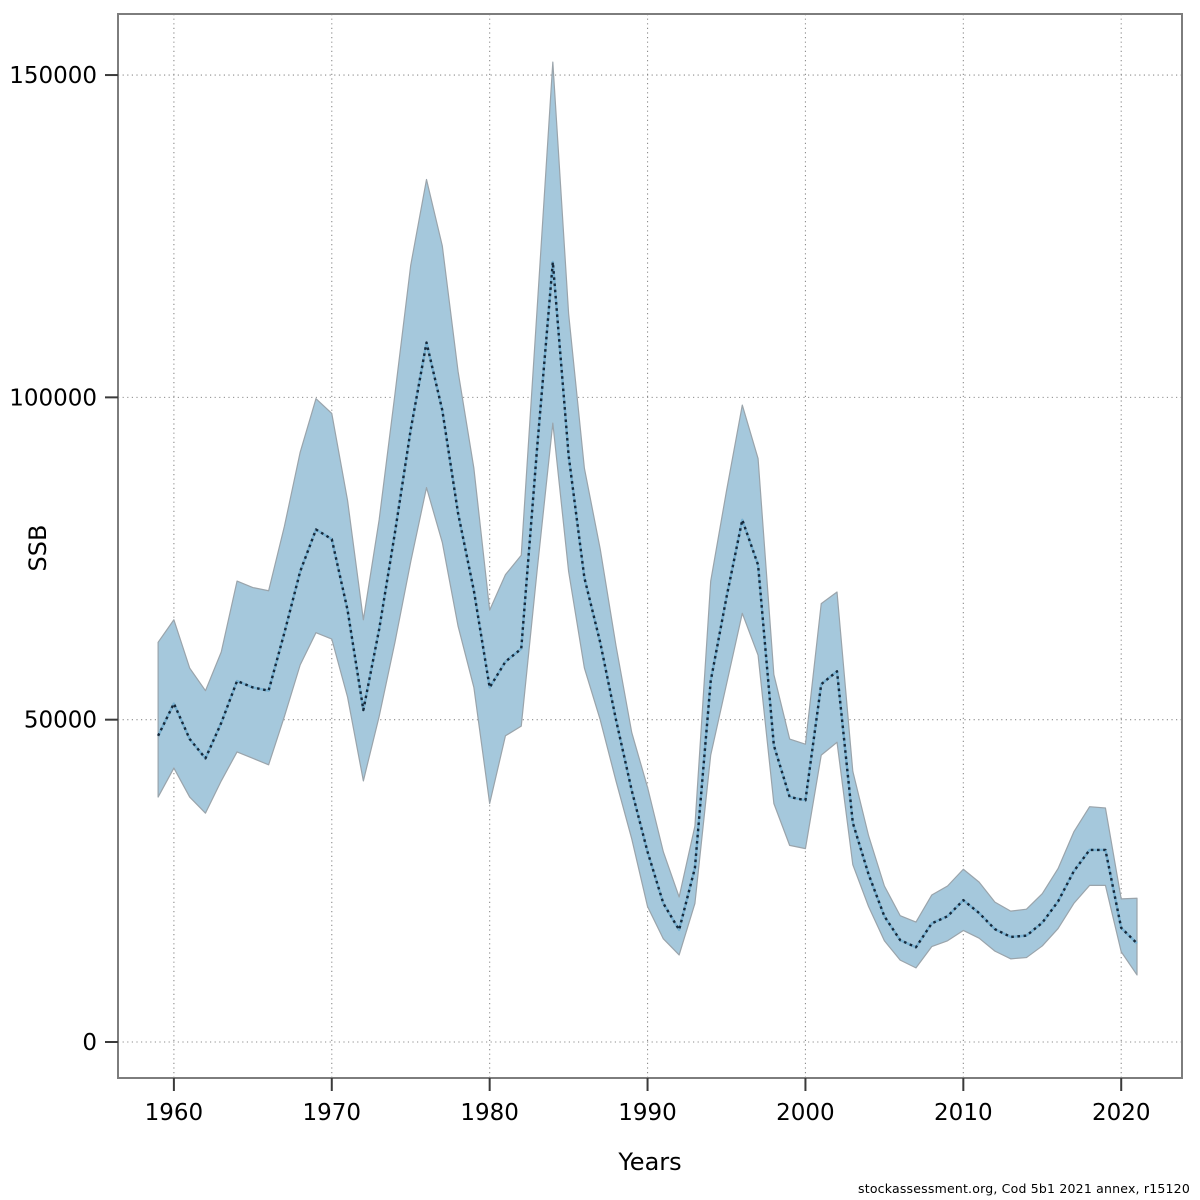  What do you see at coordinates (332, 1113) in the screenshot?
I see `x-tick-label: 1970` at bounding box center [332, 1113].